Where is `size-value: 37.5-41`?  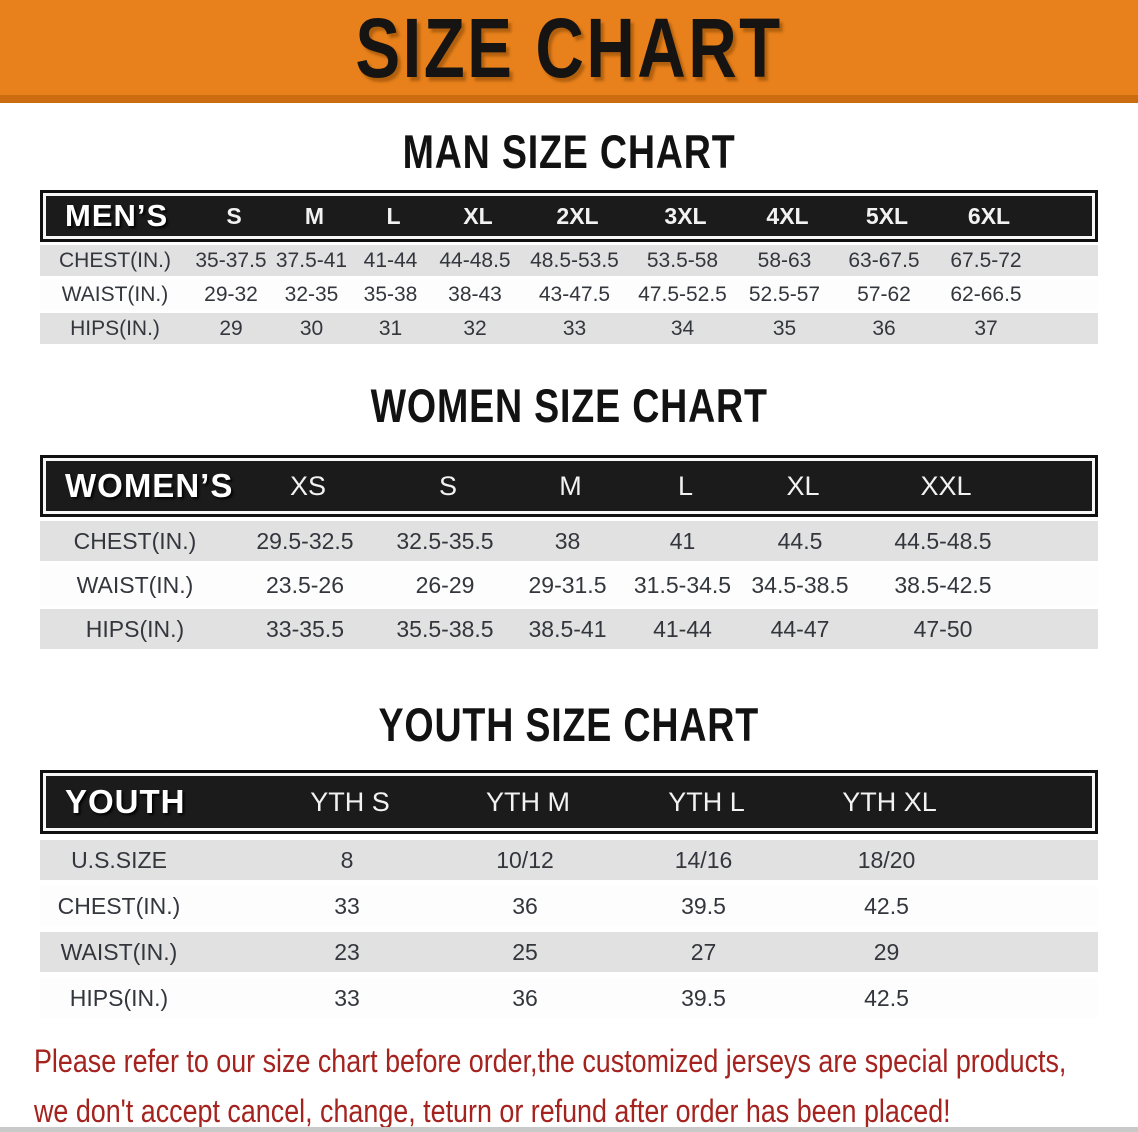 size-value: 37.5-41 is located at coordinates (311, 260).